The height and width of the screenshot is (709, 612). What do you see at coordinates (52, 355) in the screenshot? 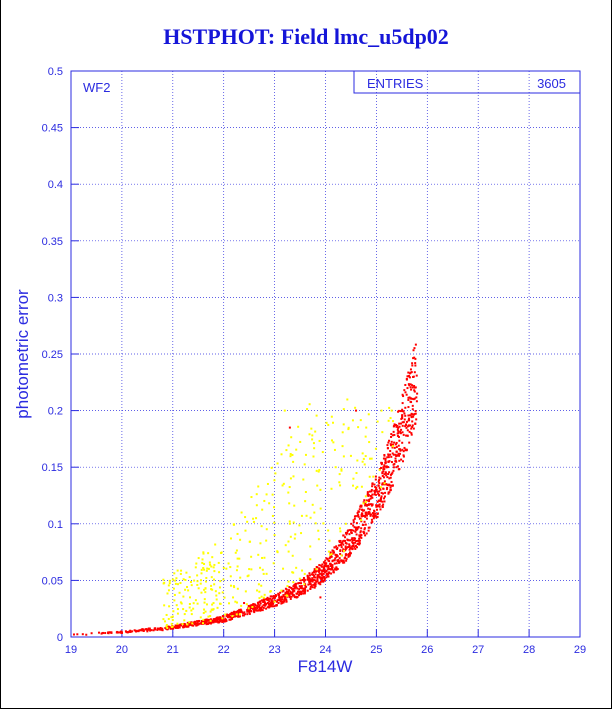
I see `y-tick-labels: 0 0.05 0.1 0.15 0.2 0.25 0.3 0.35 0.4 0.45 0.5` at bounding box center [52, 355].